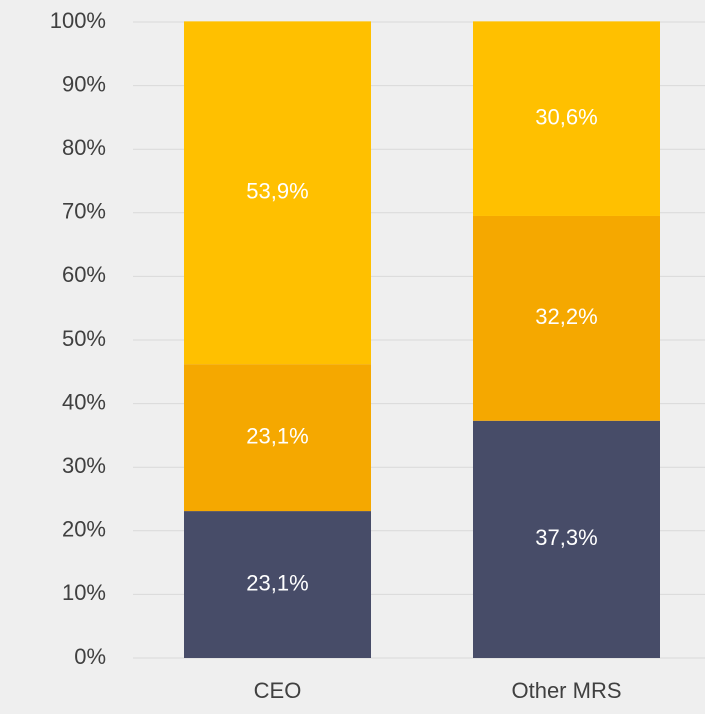  What do you see at coordinates (84, 147) in the screenshot?
I see `y-tick-label: 80%` at bounding box center [84, 147].